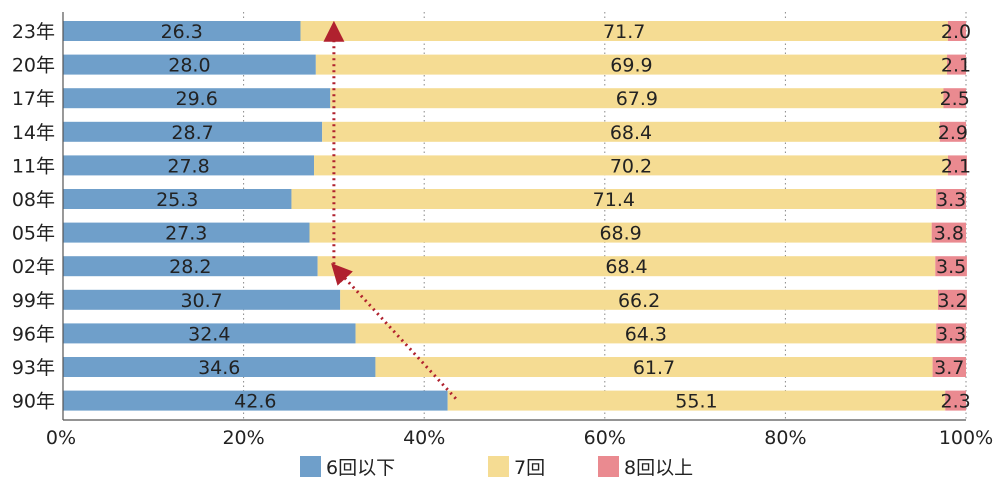 This screenshot has width=1000, height=494. I want to click on data-label: 28.0, so click(189, 66).